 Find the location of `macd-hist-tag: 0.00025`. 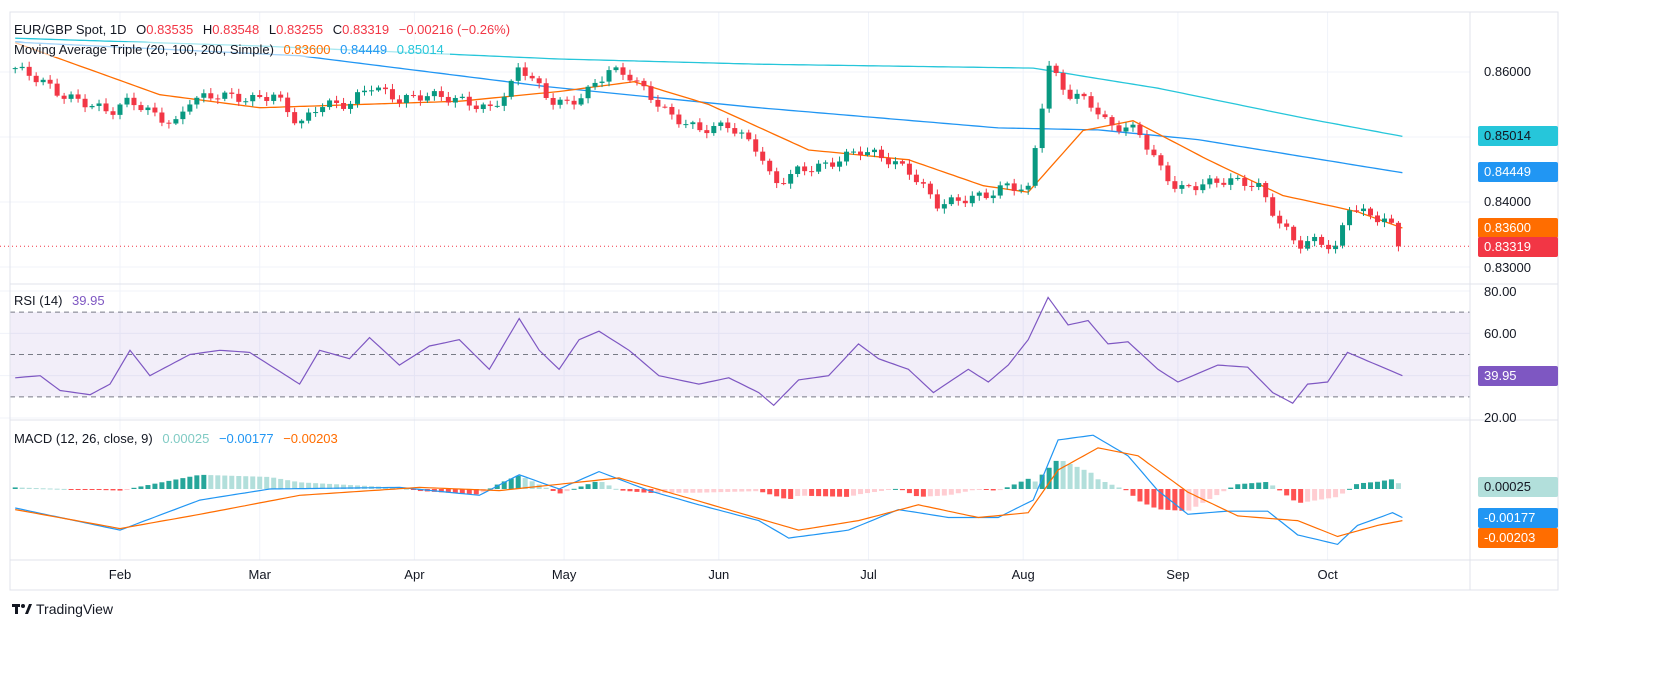

macd-hist-tag: 0.00025 is located at coordinates (1518, 487).